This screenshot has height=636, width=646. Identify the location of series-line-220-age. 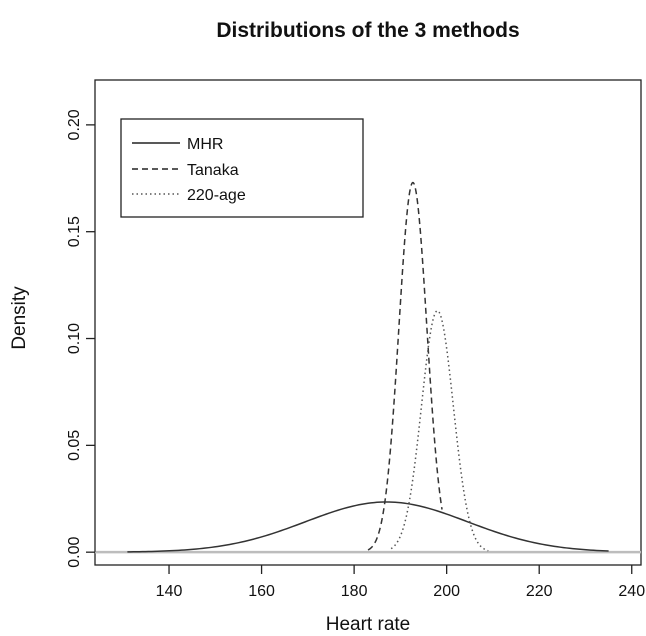
(439, 430).